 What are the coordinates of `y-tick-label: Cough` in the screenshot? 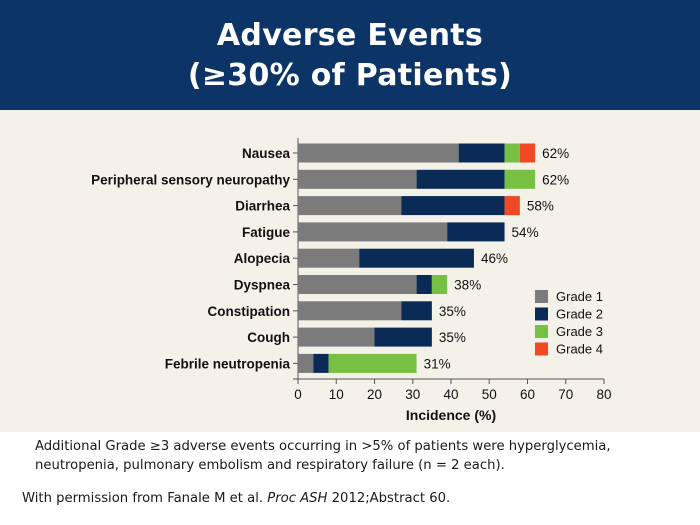 It's located at (268, 337).